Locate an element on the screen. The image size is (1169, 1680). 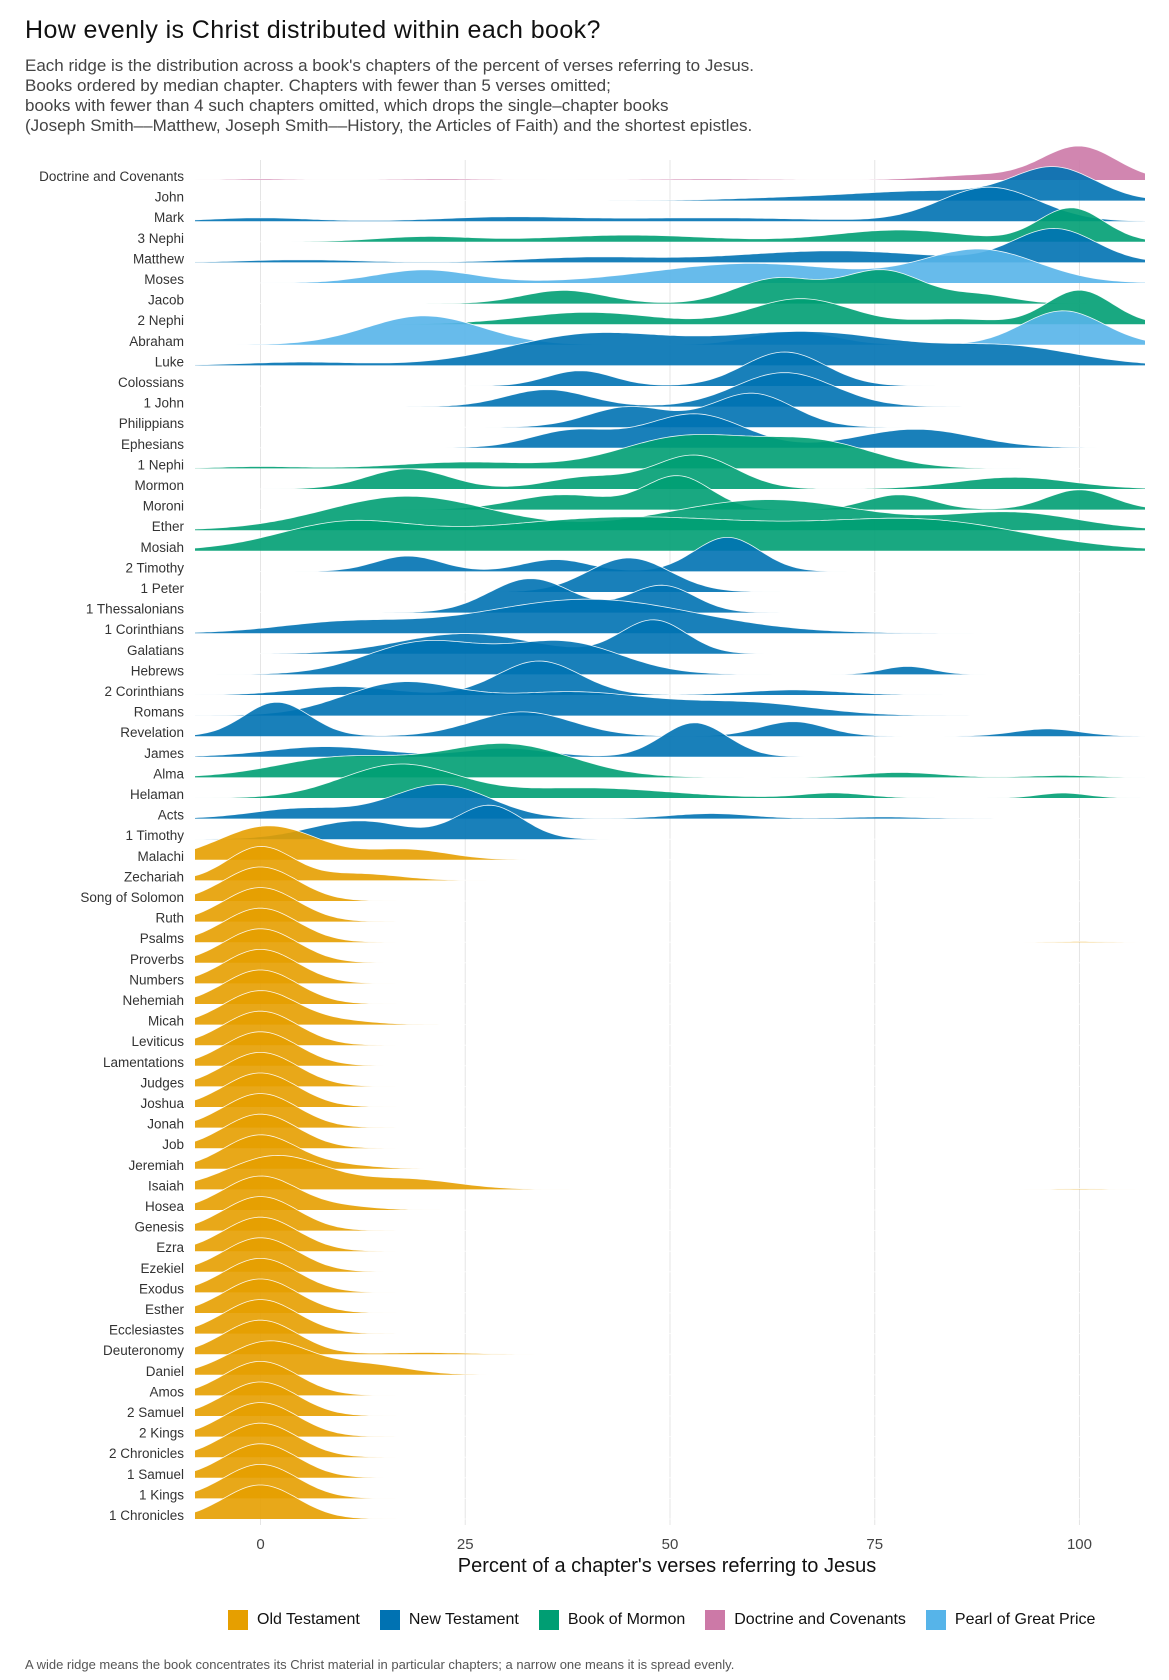
book-label: 1 Corinthians is located at coordinates (144, 629).